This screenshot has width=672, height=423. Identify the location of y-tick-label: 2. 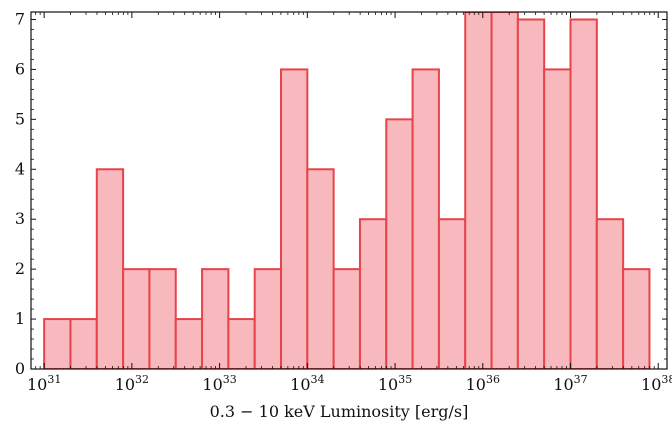
(20, 268).